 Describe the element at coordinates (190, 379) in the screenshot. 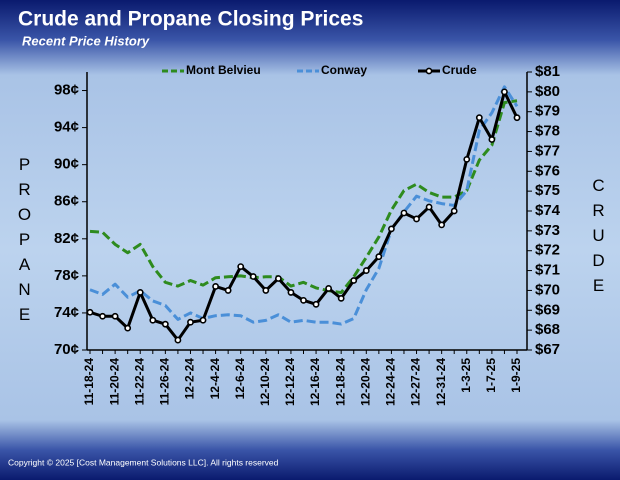

I see `x-tick-label: 12-2-24` at that location.